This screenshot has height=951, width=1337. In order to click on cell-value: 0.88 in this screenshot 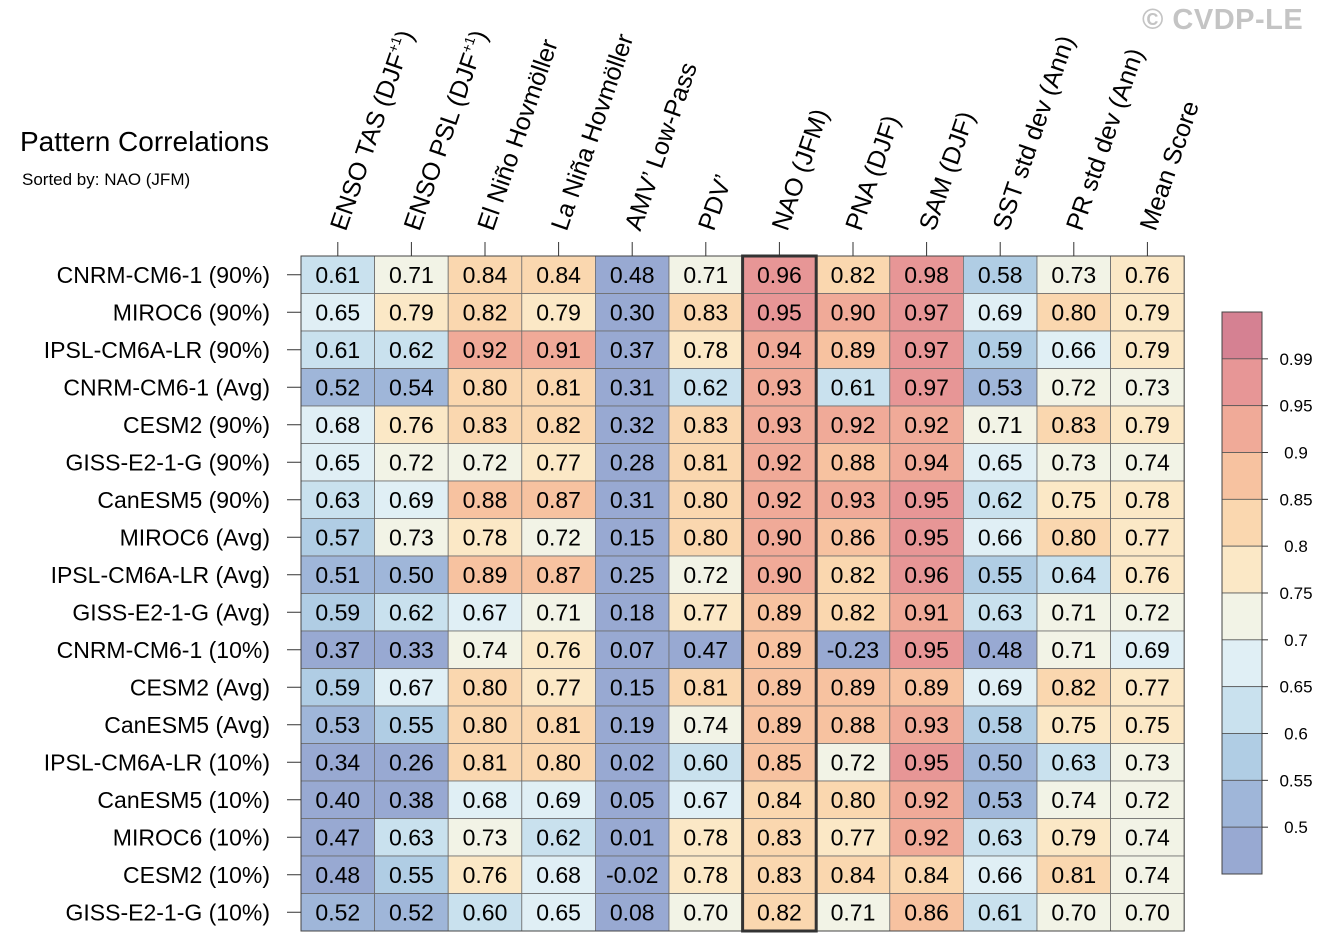, I will do `click(853, 725)`.